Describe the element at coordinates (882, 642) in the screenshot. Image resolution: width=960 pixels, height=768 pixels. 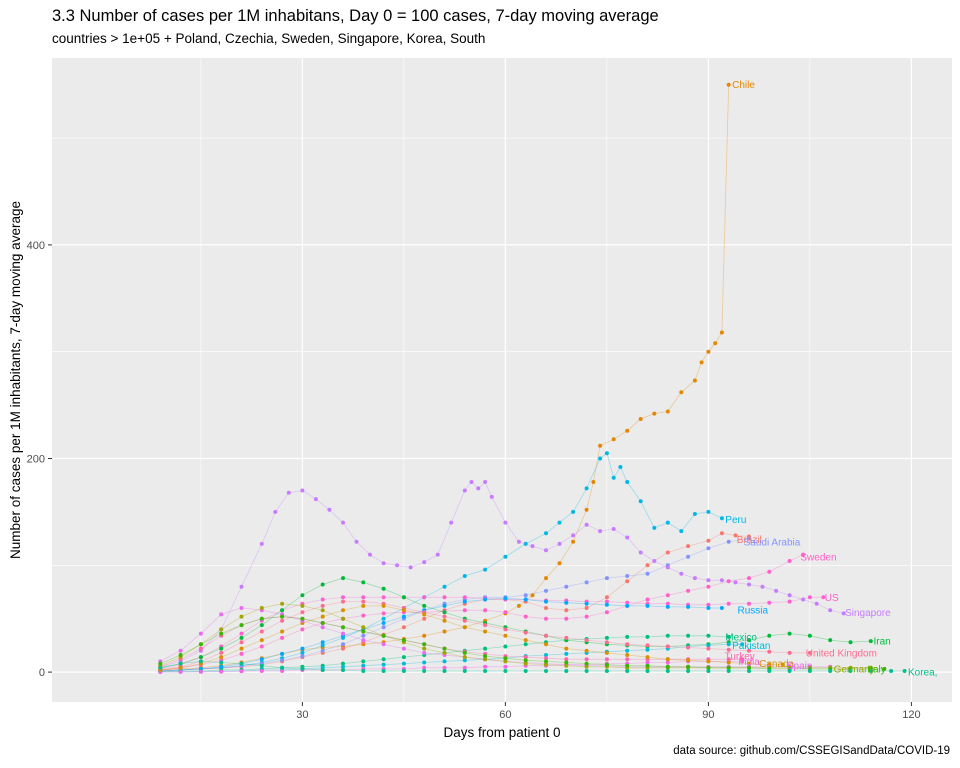
I see `series-label: Iran` at that location.